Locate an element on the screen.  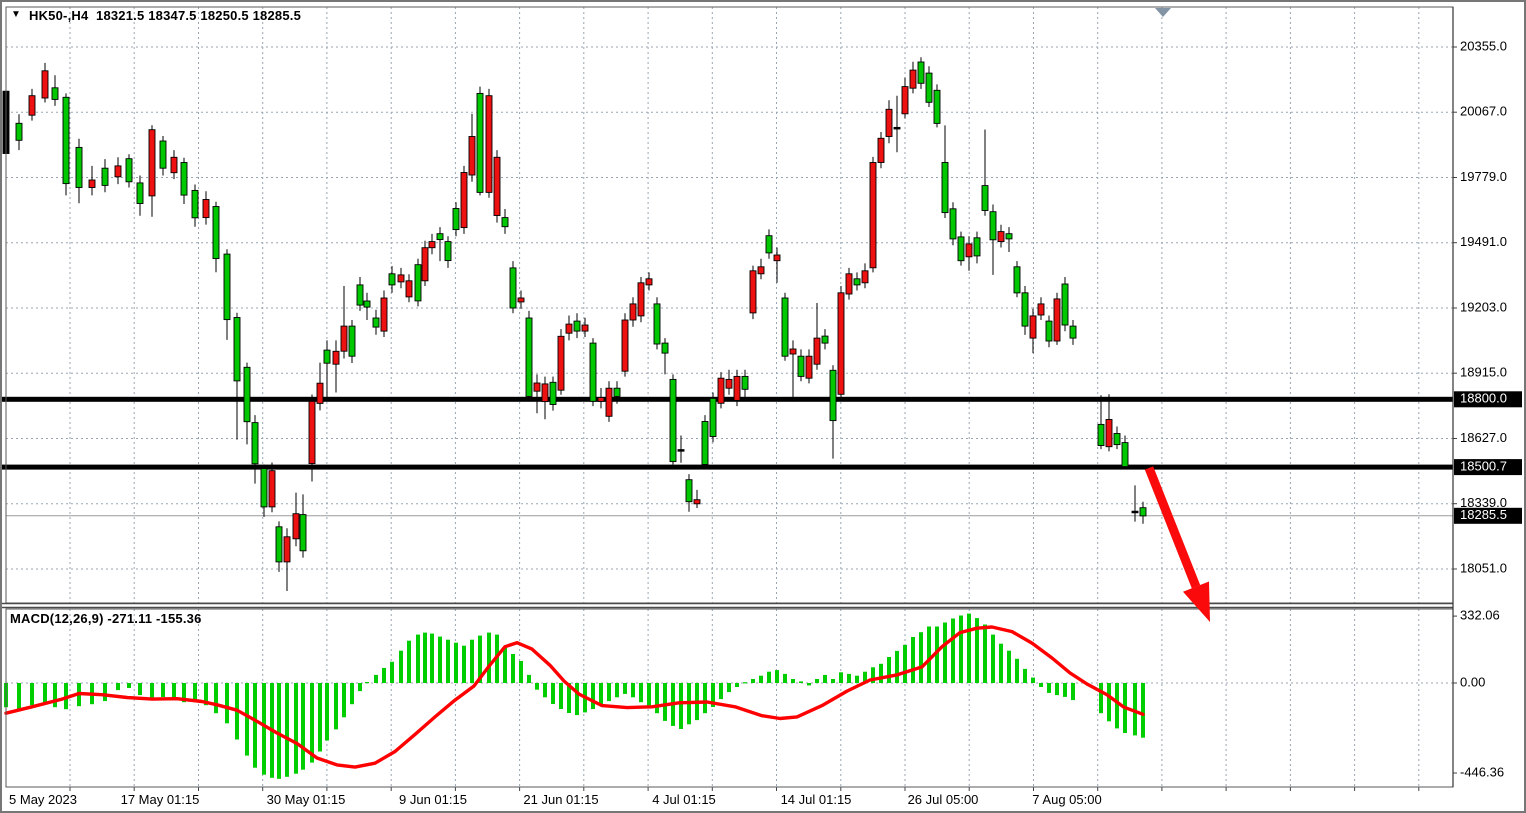
macd-axis-label: 0.00 is located at coordinates (1472, 681).